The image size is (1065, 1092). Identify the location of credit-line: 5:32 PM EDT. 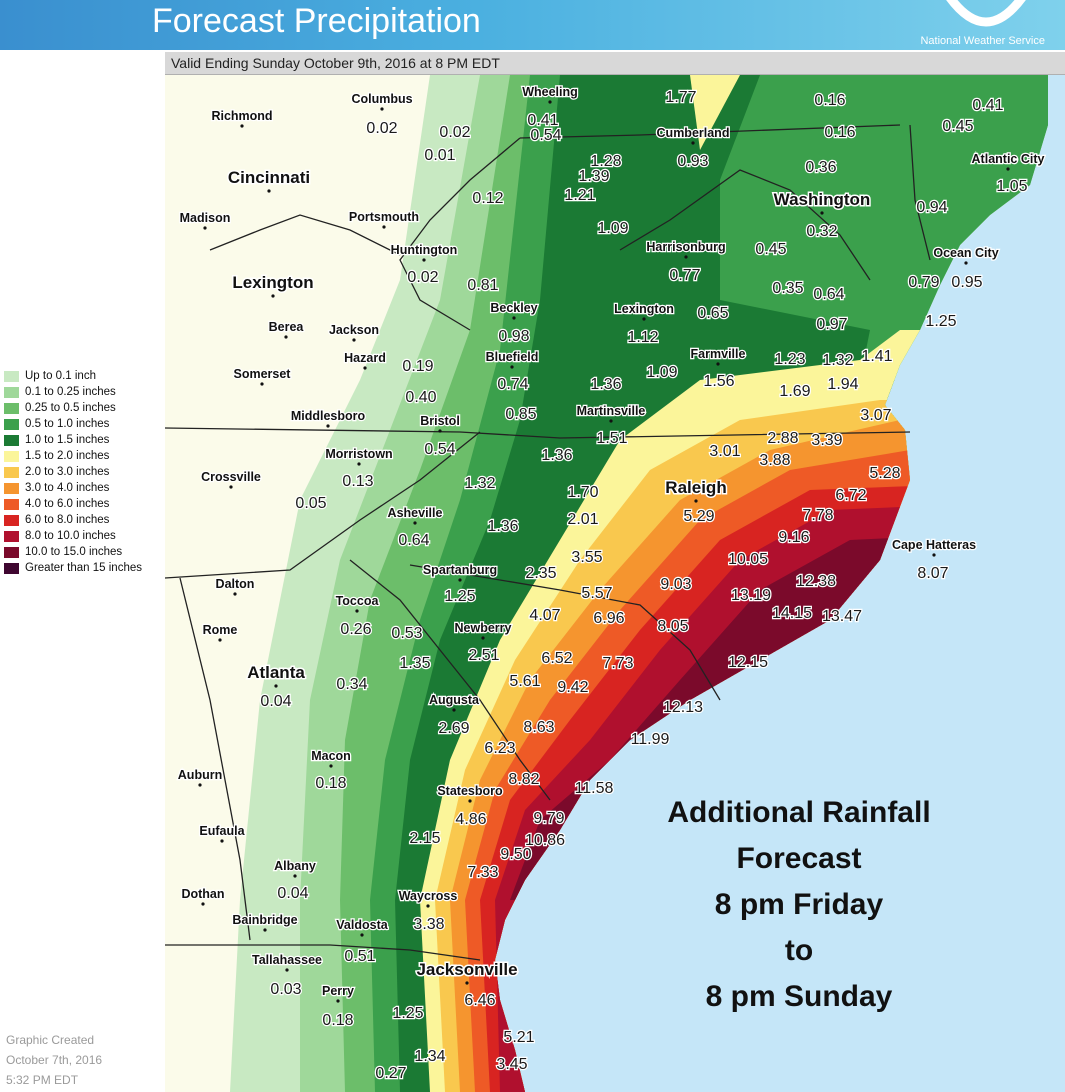
(42, 1080).